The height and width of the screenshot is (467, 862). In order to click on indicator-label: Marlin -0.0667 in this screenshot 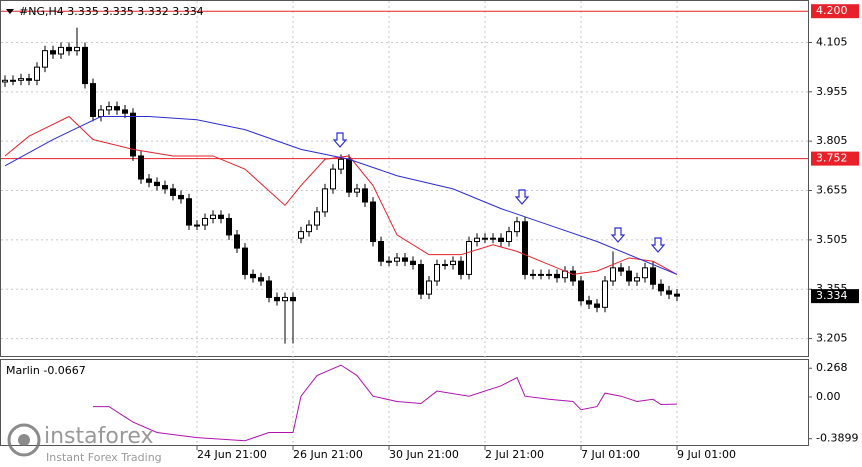, I will do `click(46, 370)`.